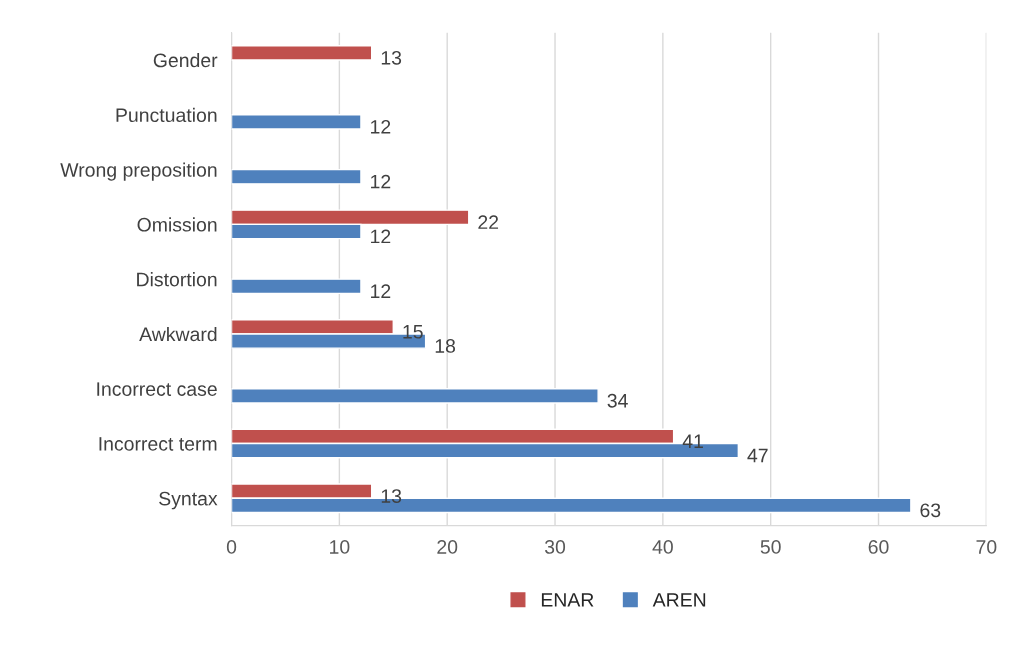 The image size is (1020, 653). I want to click on legend-label: AREN, so click(679, 600).